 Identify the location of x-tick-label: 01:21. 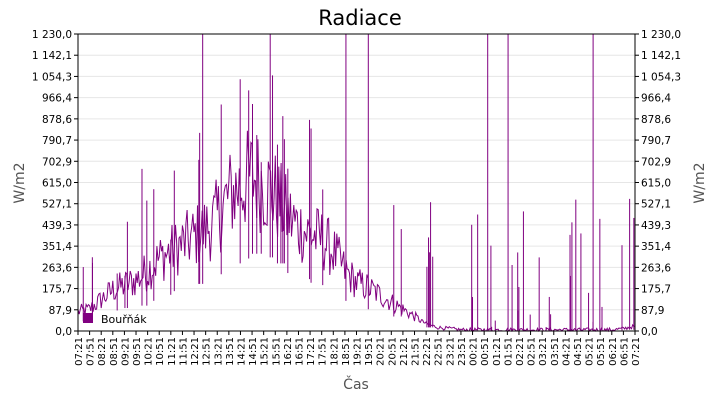
(497, 351).